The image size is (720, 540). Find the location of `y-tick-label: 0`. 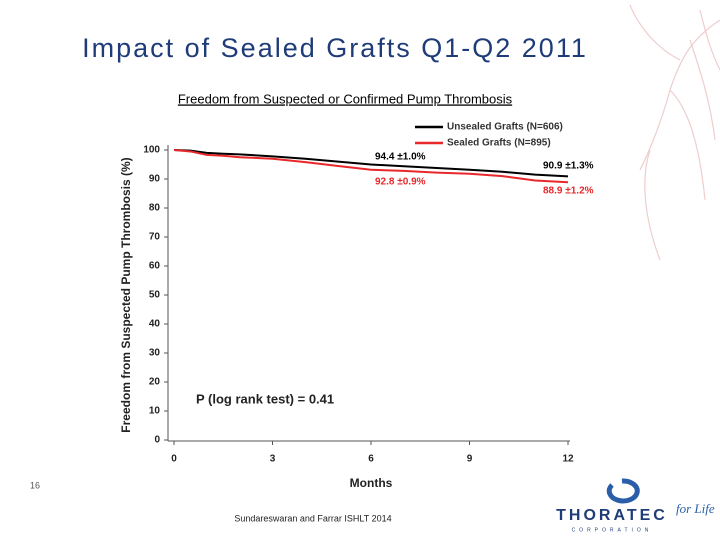

y-tick-label: 0 is located at coordinates (157, 440).